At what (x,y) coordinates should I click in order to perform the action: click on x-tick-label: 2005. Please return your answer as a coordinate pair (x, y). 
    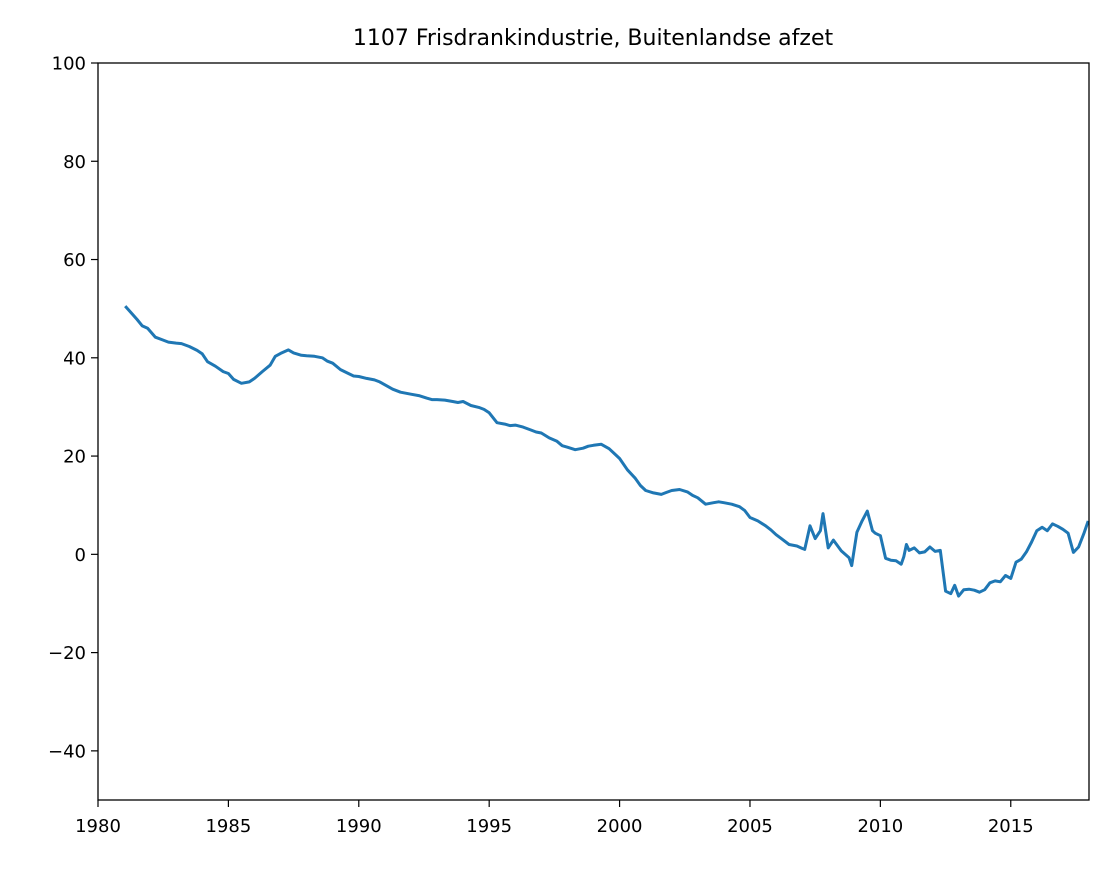
    Looking at the image, I should click on (750, 826).